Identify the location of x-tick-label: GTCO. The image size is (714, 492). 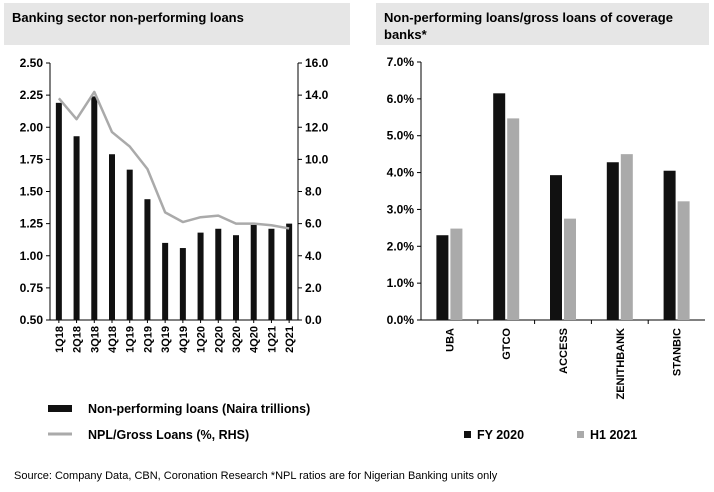
(507, 344).